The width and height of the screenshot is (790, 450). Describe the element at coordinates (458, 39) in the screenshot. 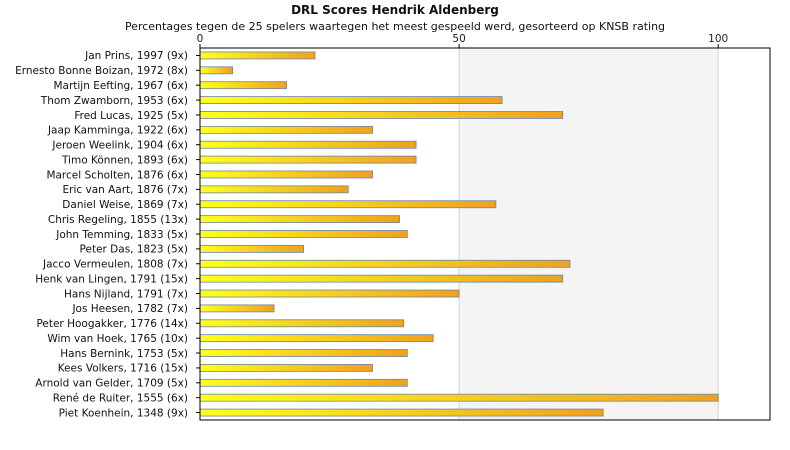

I see `tick-label: 50` at that location.